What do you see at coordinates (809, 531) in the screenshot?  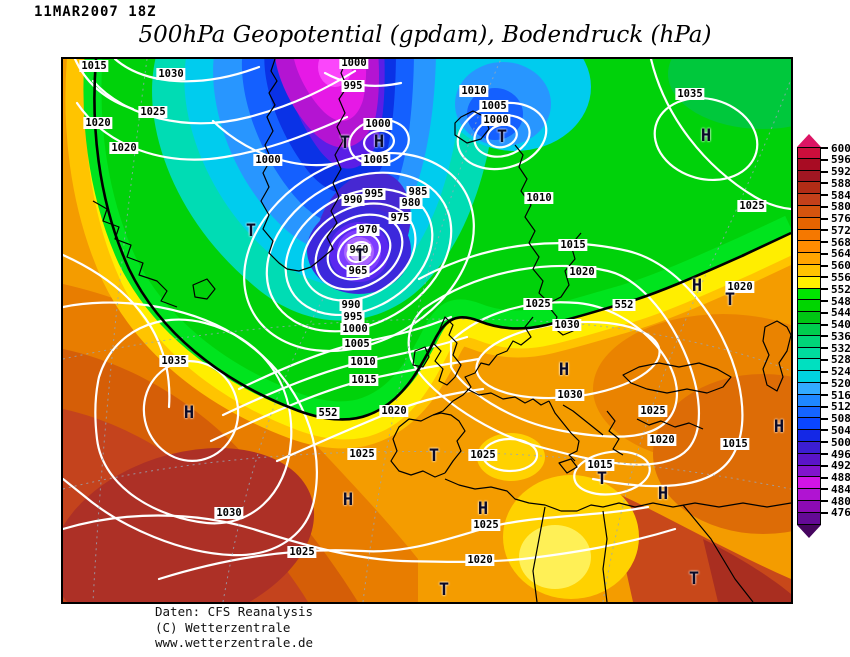 I see `colorbar-arrow-down` at bounding box center [809, 531].